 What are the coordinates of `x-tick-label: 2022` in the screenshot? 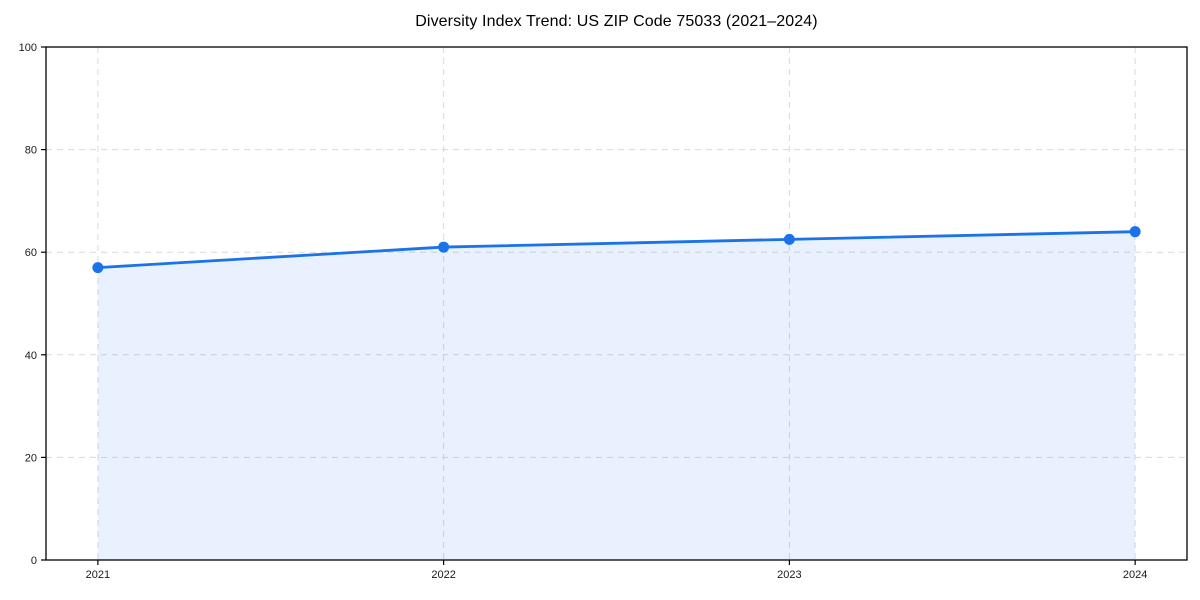 It's located at (443, 575).